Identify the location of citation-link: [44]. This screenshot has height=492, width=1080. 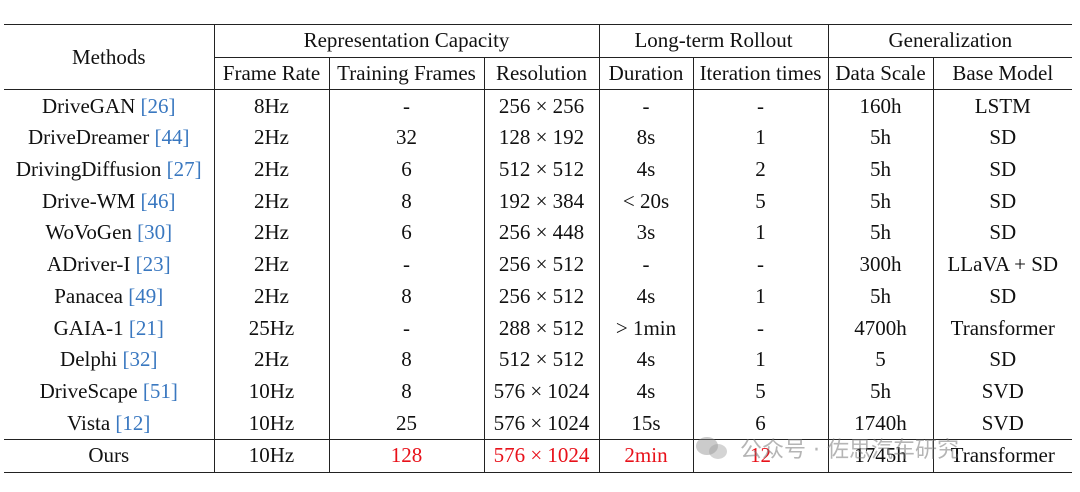
(172, 137).